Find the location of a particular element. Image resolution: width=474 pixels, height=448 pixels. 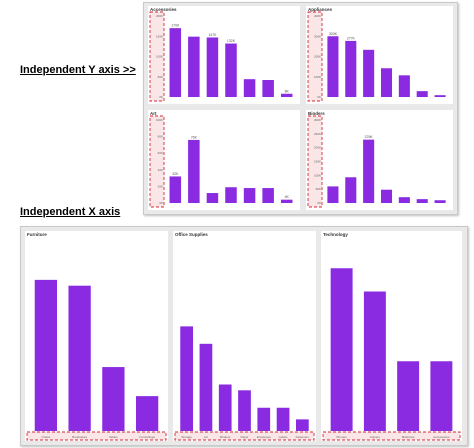

category-label: Storage is located at coordinates (186, 437).